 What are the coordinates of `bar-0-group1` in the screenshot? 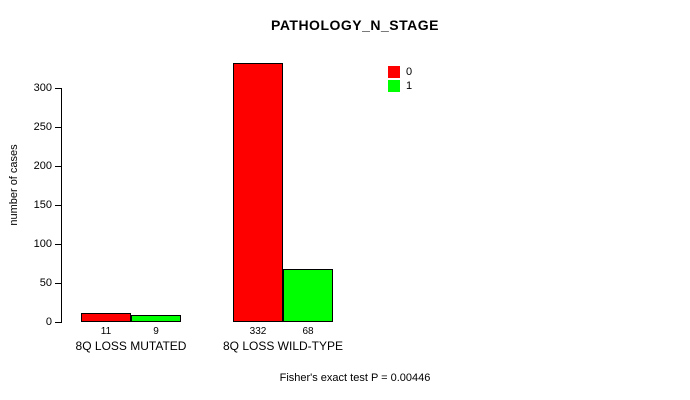 It's located at (258, 192).